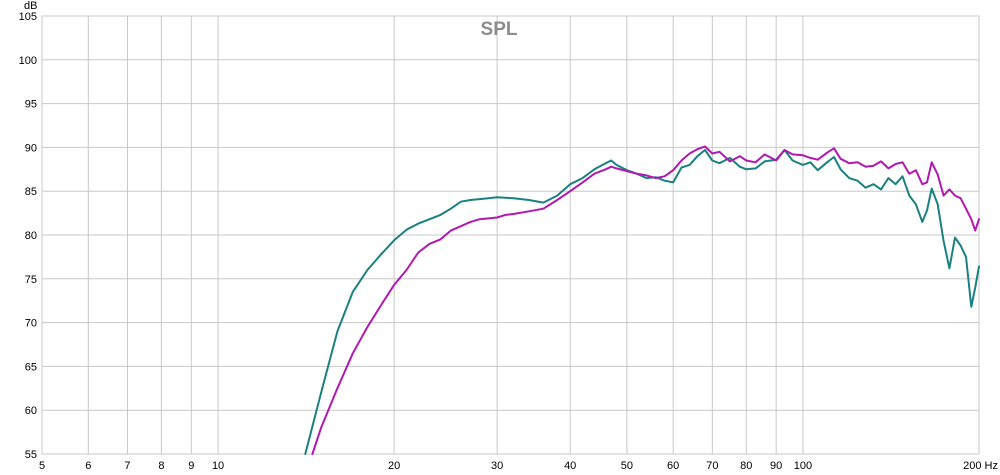 The width and height of the screenshot is (1000, 475). What do you see at coordinates (673, 466) in the screenshot?
I see `x-tick-label: 60` at bounding box center [673, 466].